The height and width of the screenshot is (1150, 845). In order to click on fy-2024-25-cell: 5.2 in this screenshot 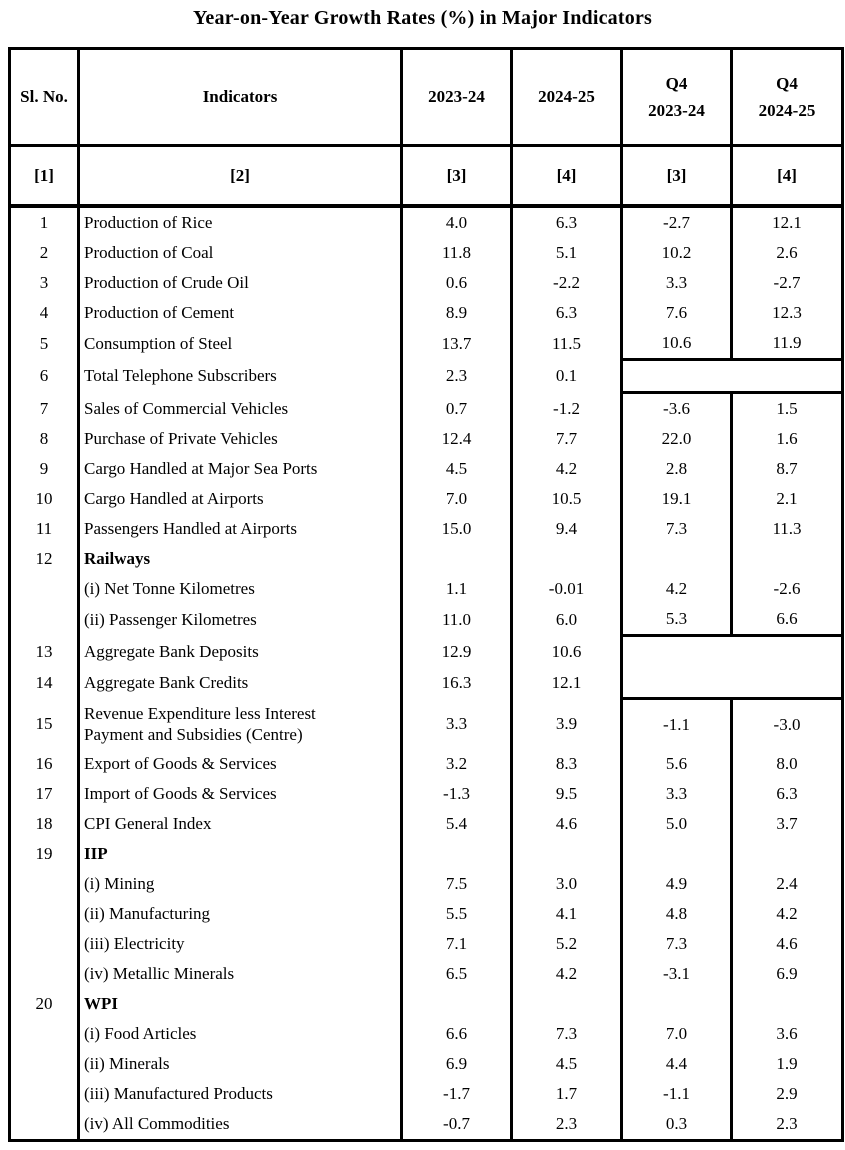, I will do `click(566, 944)`.